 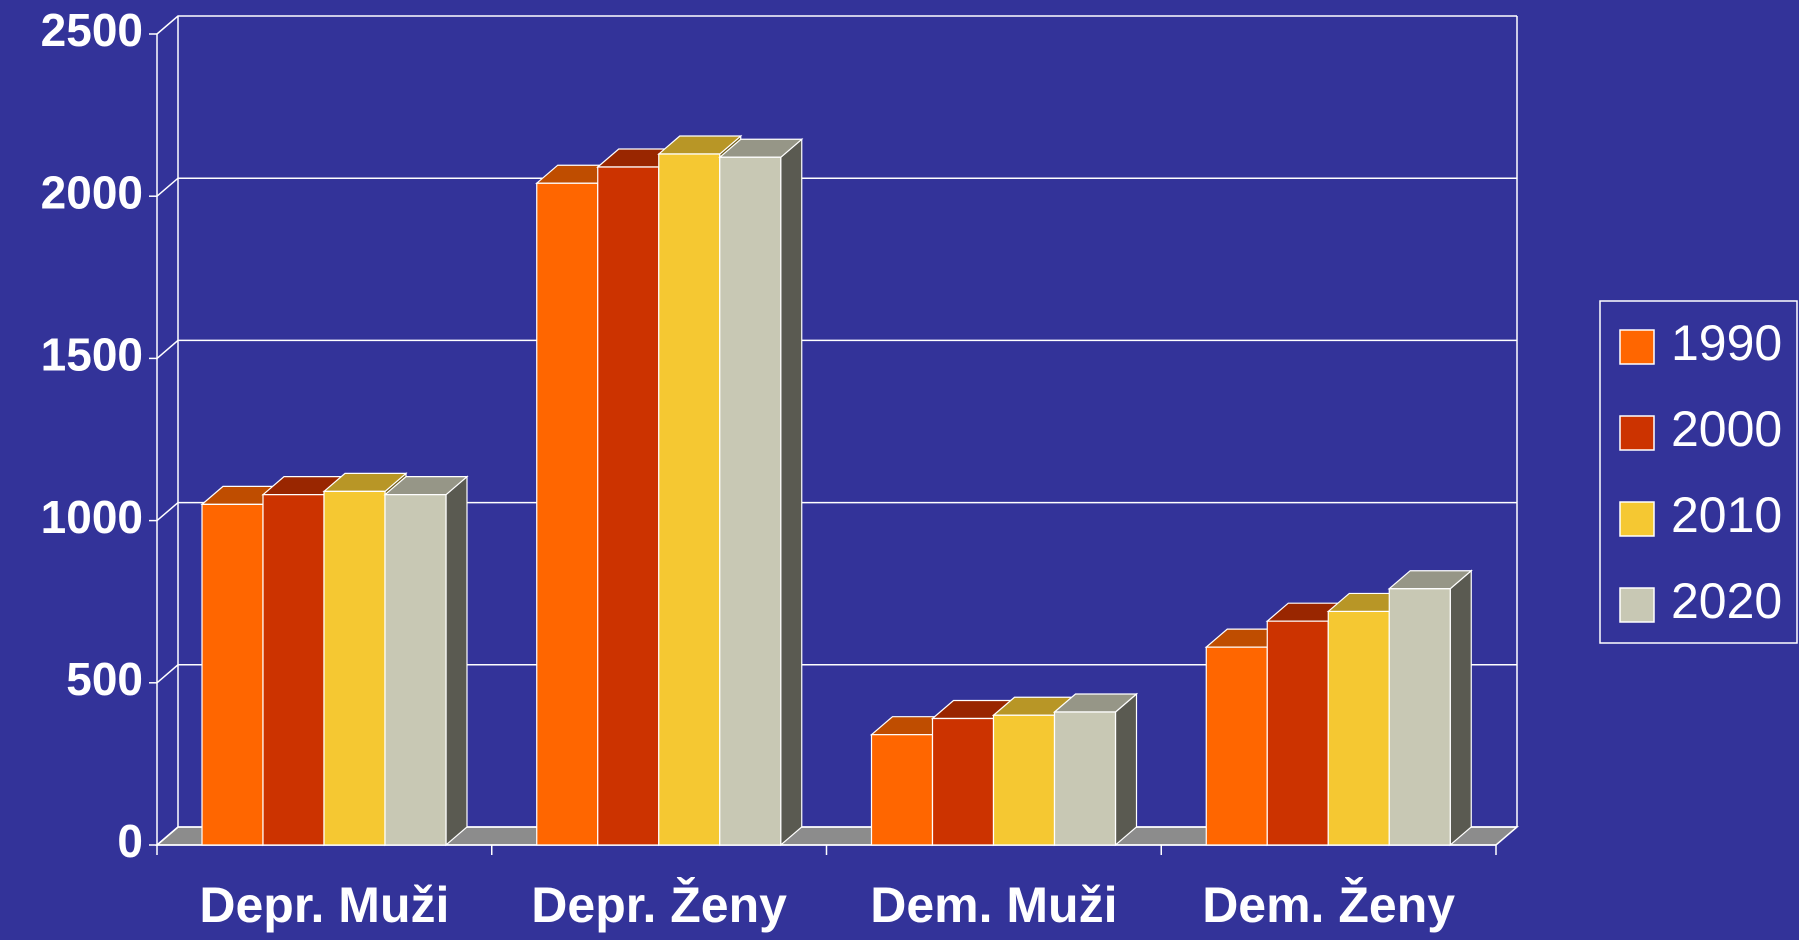 I want to click on y-tick-label: 500, so click(x=104, y=679).